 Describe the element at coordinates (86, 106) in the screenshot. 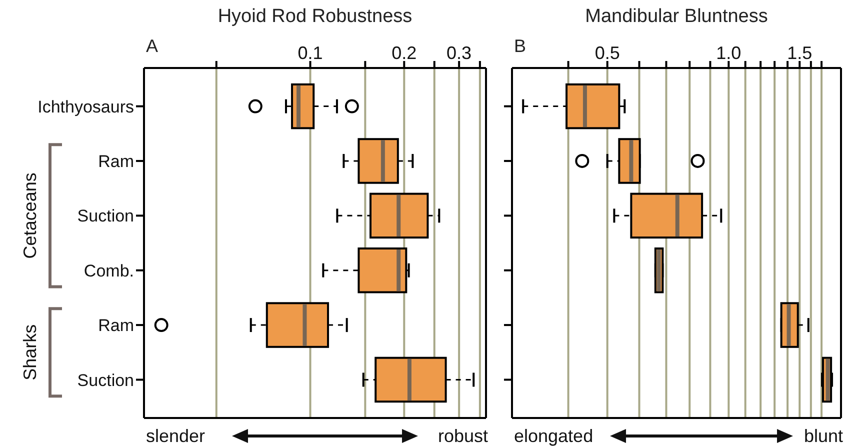

I see `y-tick-label: Ichthyosaurs` at that location.